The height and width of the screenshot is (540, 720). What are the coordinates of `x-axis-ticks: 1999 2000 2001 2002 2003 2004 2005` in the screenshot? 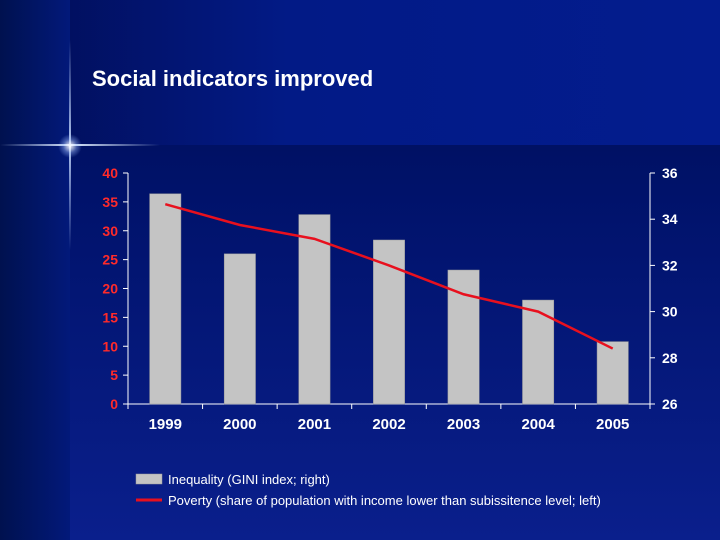 It's located at (389, 418).